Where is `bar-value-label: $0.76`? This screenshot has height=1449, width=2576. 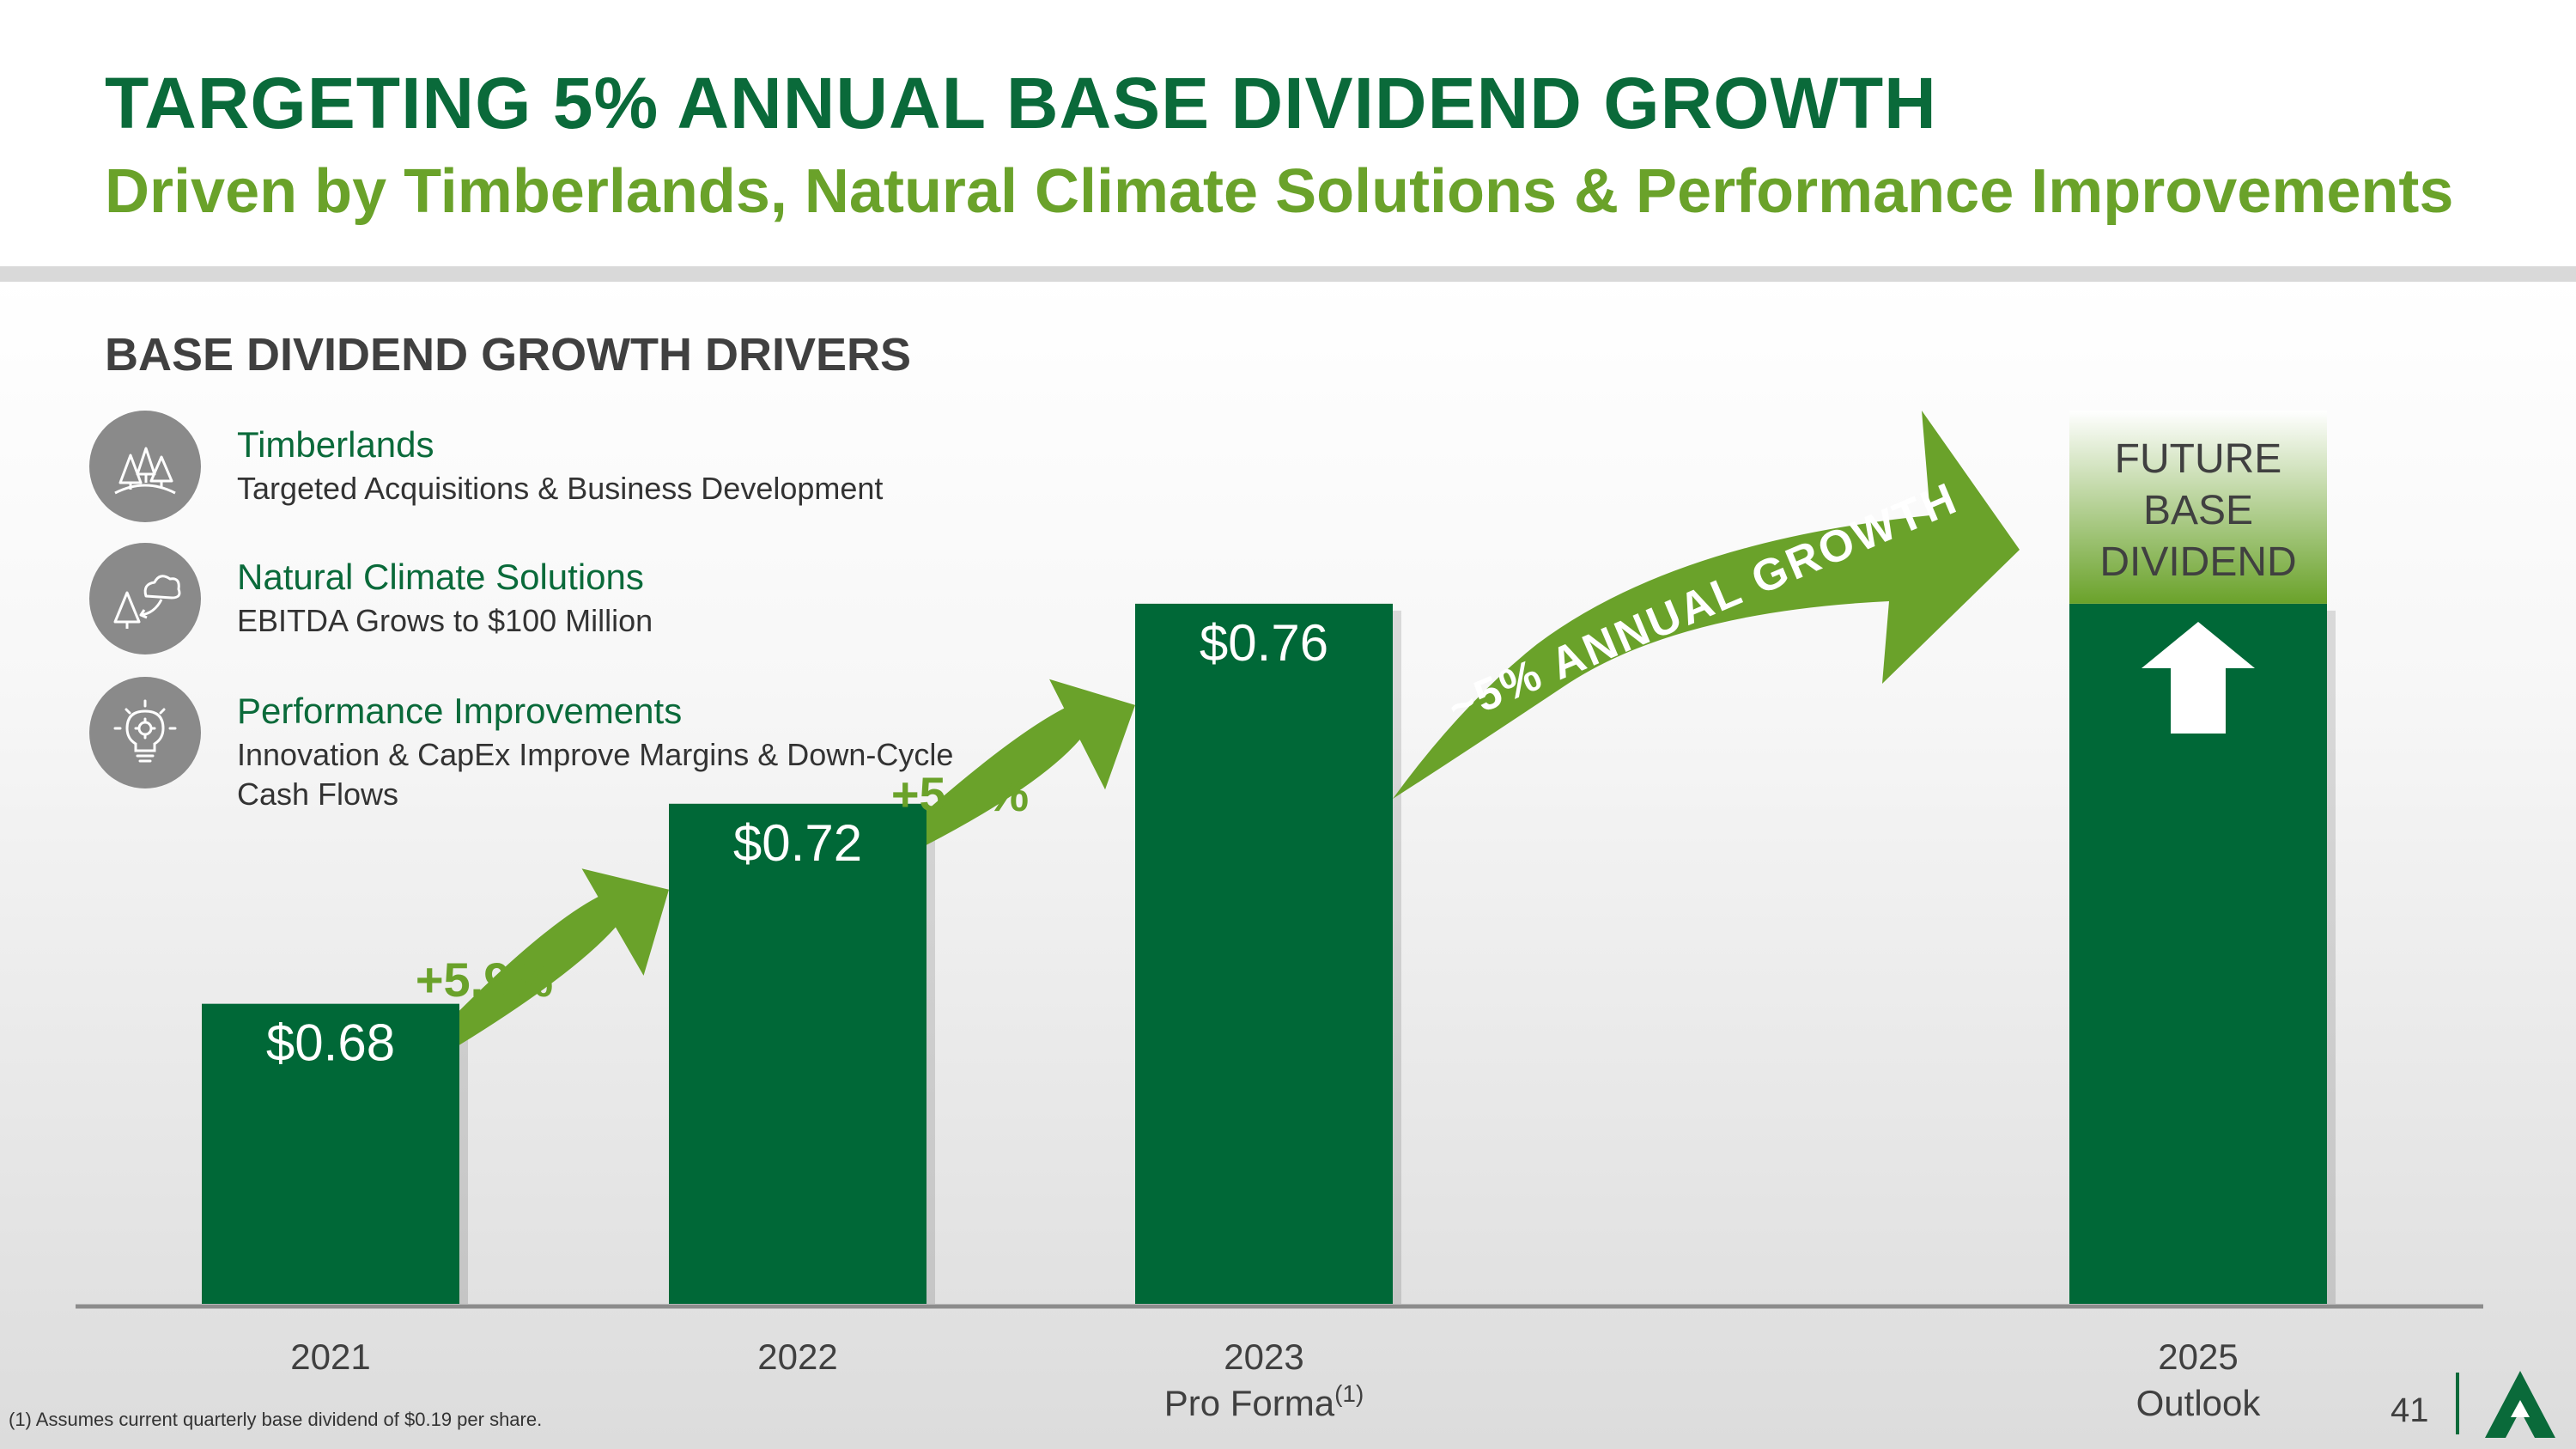 bar-value-label: $0.76 is located at coordinates (1264, 643).